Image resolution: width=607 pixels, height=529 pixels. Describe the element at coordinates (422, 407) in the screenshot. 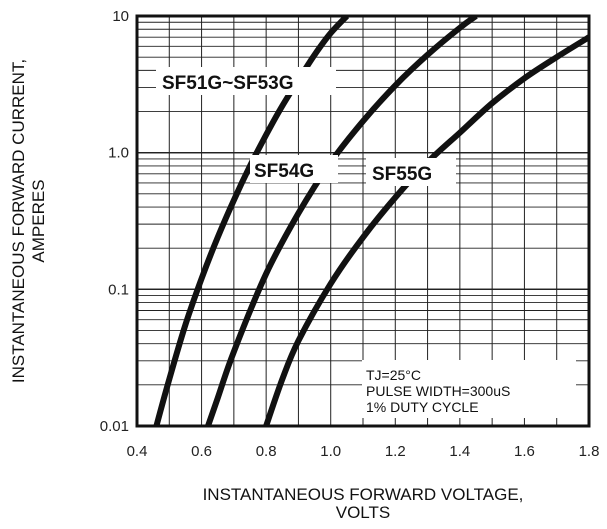

I see `note-line-duty-cycle: 1% DUTY CYCLE` at that location.